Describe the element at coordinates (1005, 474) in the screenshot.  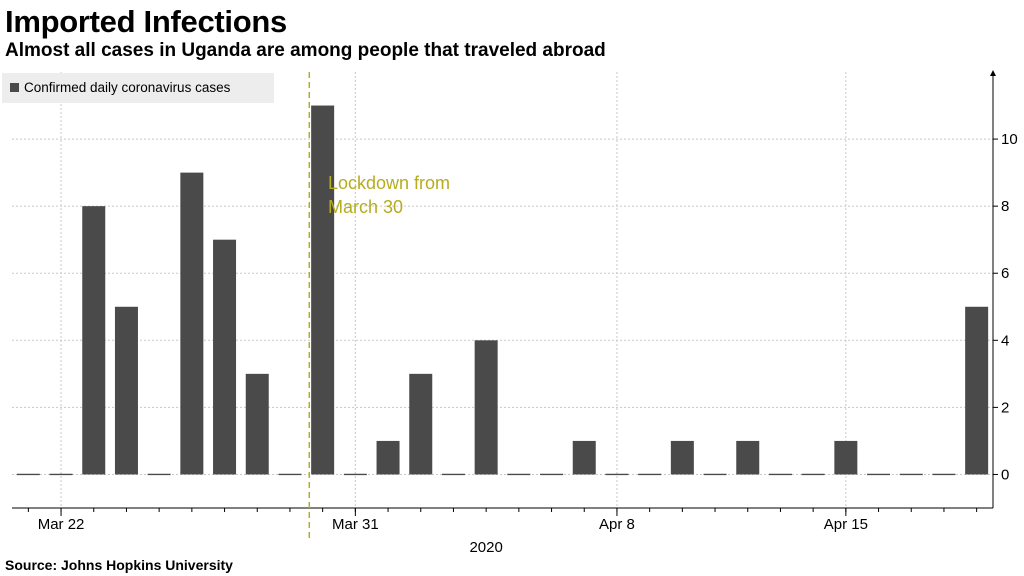
I see `y-tick-label: 0` at that location.